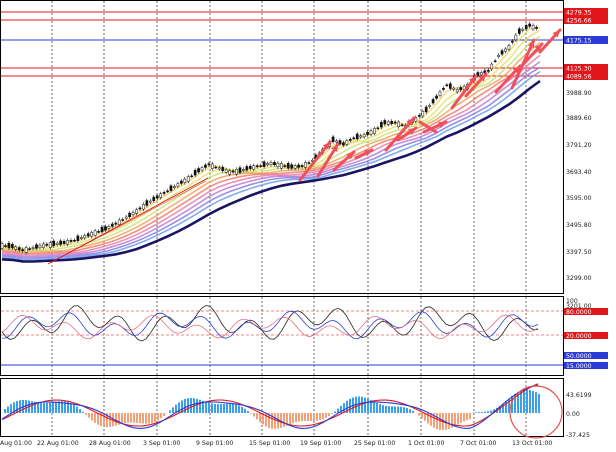 Image resolution: width=616 pixels, height=452 pixels. What do you see at coordinates (478, 443) in the screenshot?
I see `time-axis-label: 7 Oct 01:00` at bounding box center [478, 443].